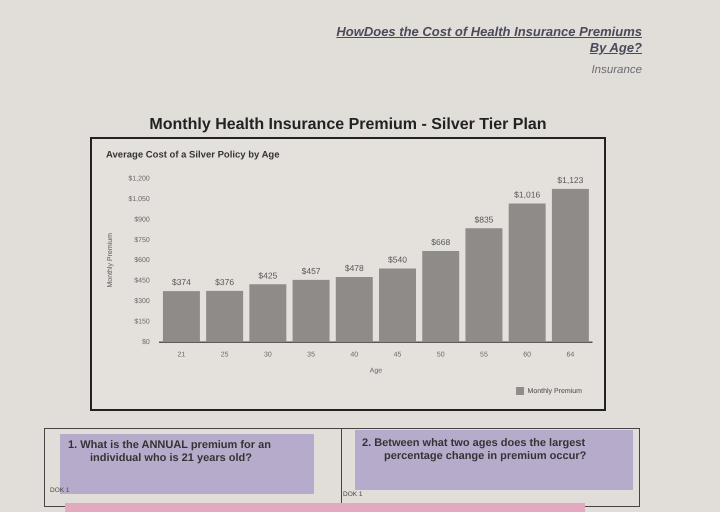  Describe the element at coordinates (348, 125) in the screenshot. I see `chart-title: Monthly Health Insurance Premium - Silver Tier Plan` at that location.